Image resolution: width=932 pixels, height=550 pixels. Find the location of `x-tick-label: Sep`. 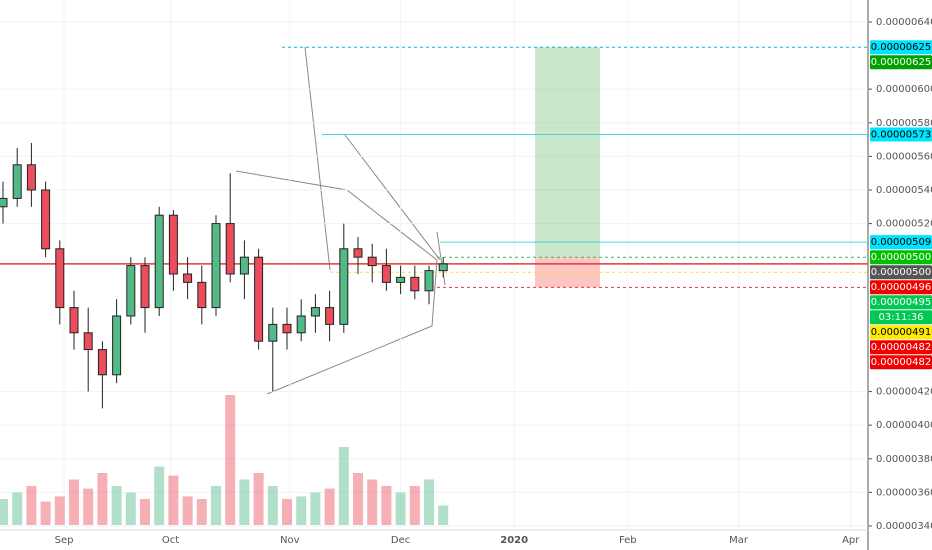

x-tick-label: Sep is located at coordinates (64, 540).